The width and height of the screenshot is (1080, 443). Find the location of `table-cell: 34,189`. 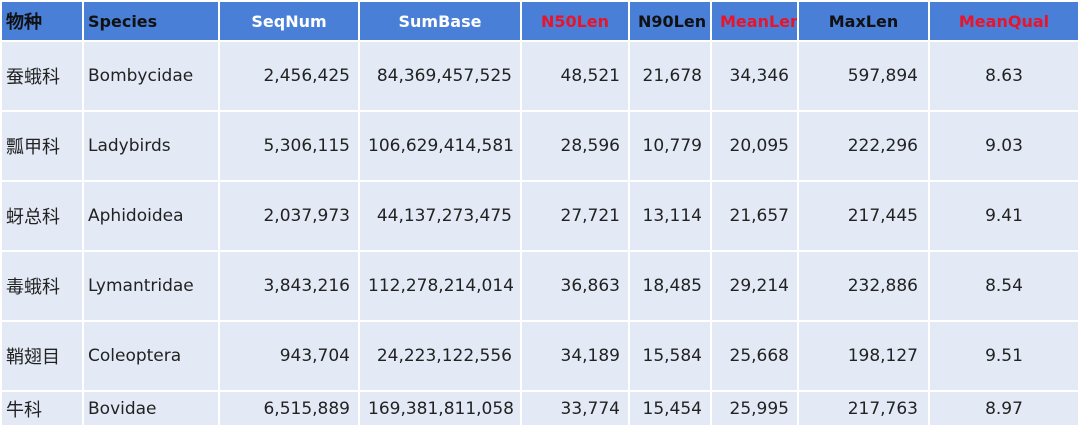

table-cell: 34,189 is located at coordinates (575, 356).